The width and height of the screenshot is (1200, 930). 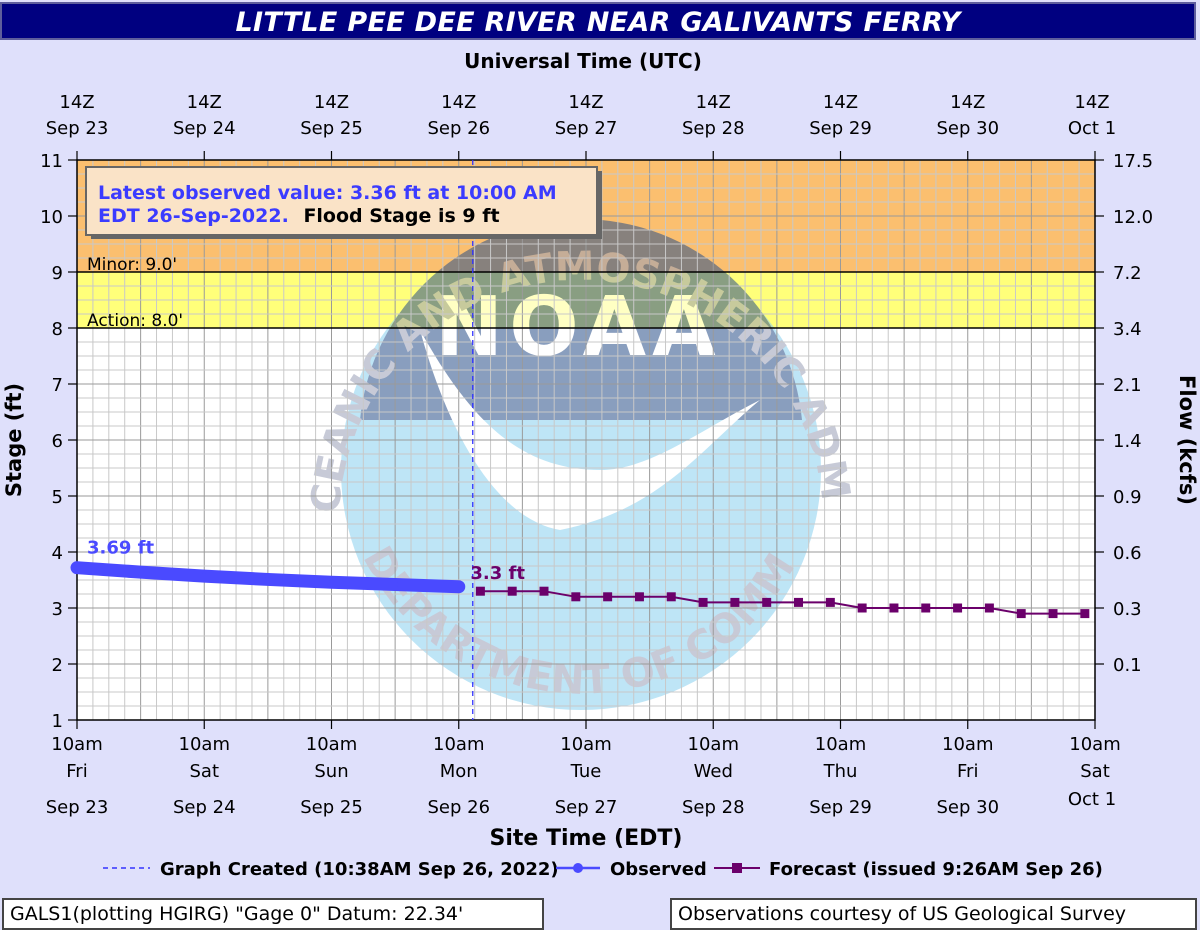 I want to click on left-tick-label: 1, so click(x=57, y=721).